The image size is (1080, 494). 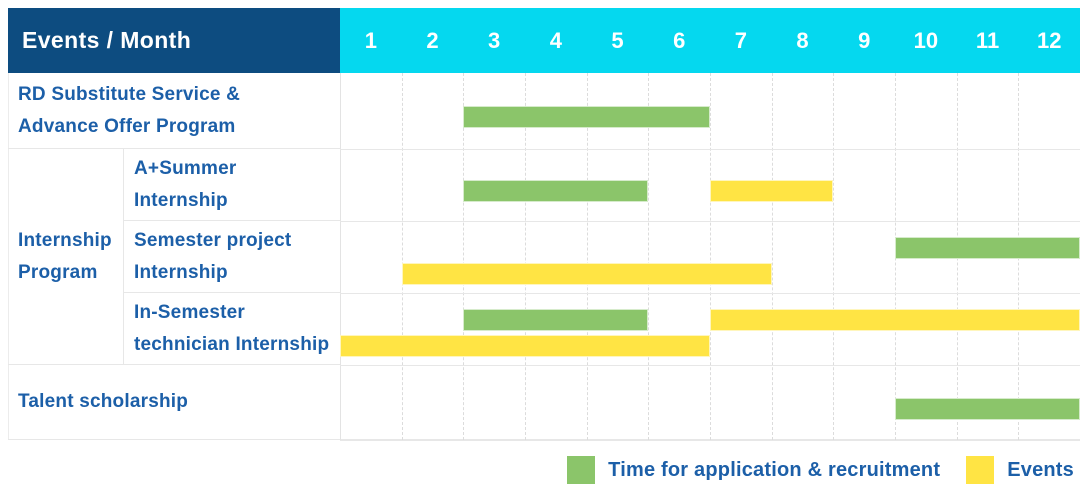 I want to click on gantt-bar-application-rd-substitute-service, so click(x=586, y=117).